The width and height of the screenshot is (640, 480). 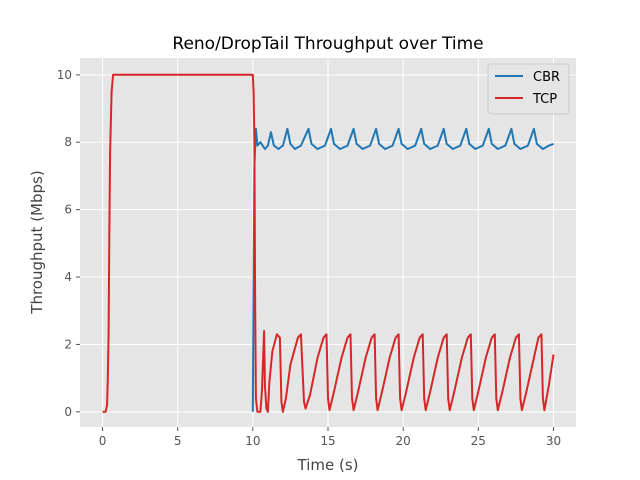 I want to click on y-tick-label: 0, so click(x=68, y=412).